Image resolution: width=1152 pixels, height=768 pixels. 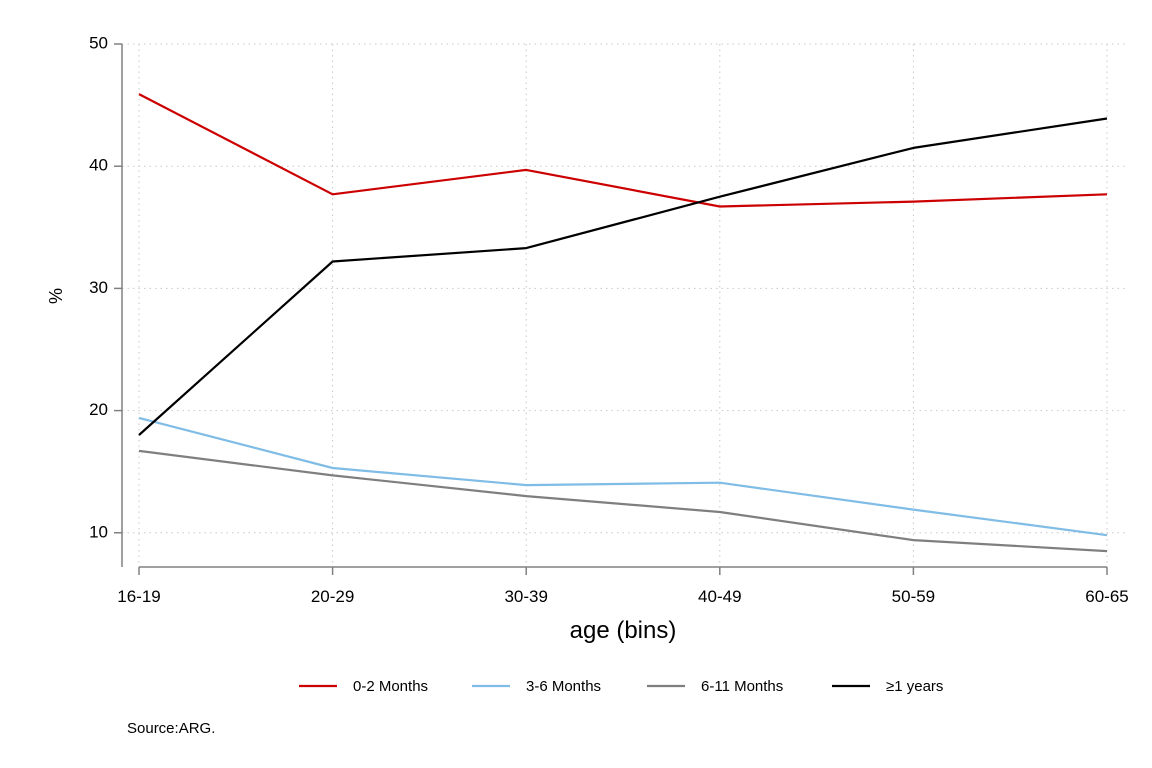 What do you see at coordinates (623, 630) in the screenshot?
I see `x-axis-title: age (bins)` at bounding box center [623, 630].